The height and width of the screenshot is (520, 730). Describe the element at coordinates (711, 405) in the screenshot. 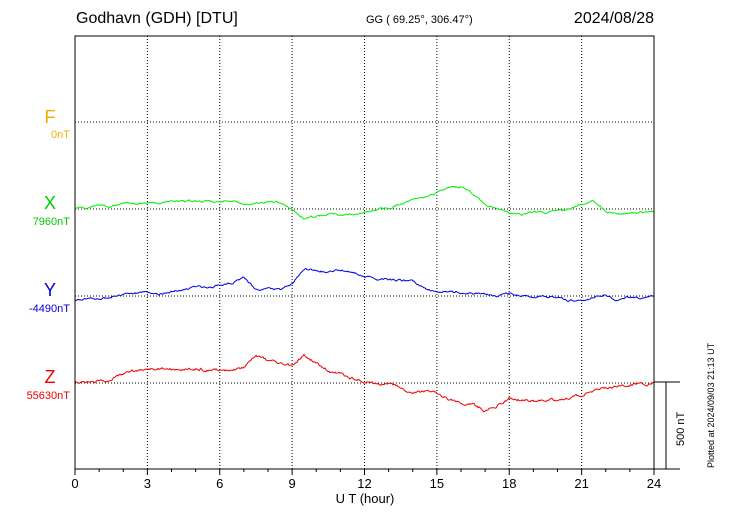

I see `plotted-timestamp: Plotted at 2024/09/03 21:13 UT` at that location.